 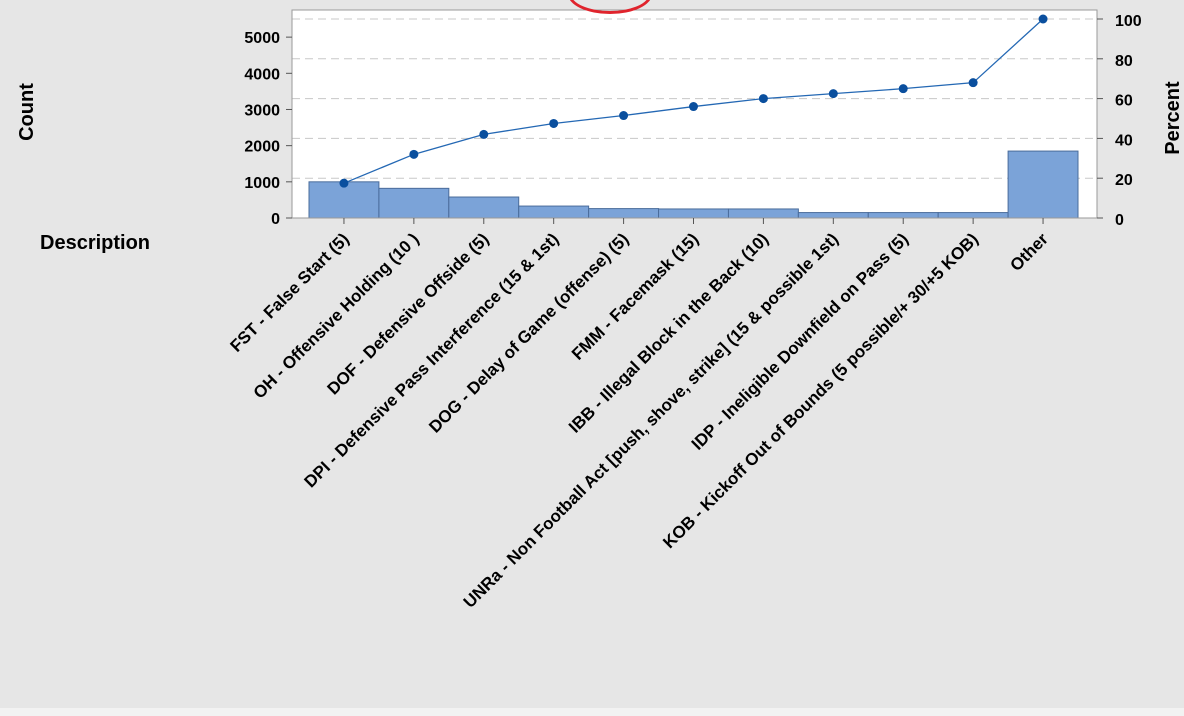 What do you see at coordinates (1124, 140) in the screenshot?
I see `y-tick-label-right: 40` at bounding box center [1124, 140].